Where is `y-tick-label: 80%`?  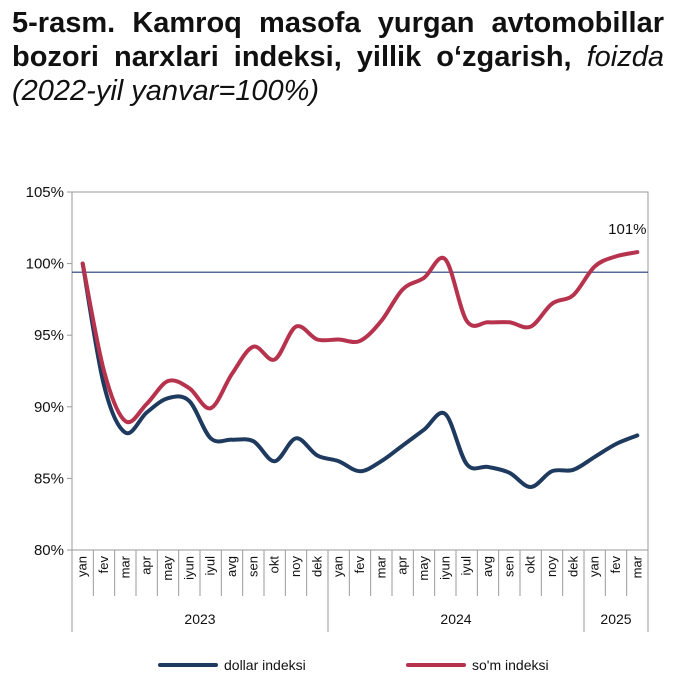 y-tick-label: 80% is located at coordinates (49, 550).